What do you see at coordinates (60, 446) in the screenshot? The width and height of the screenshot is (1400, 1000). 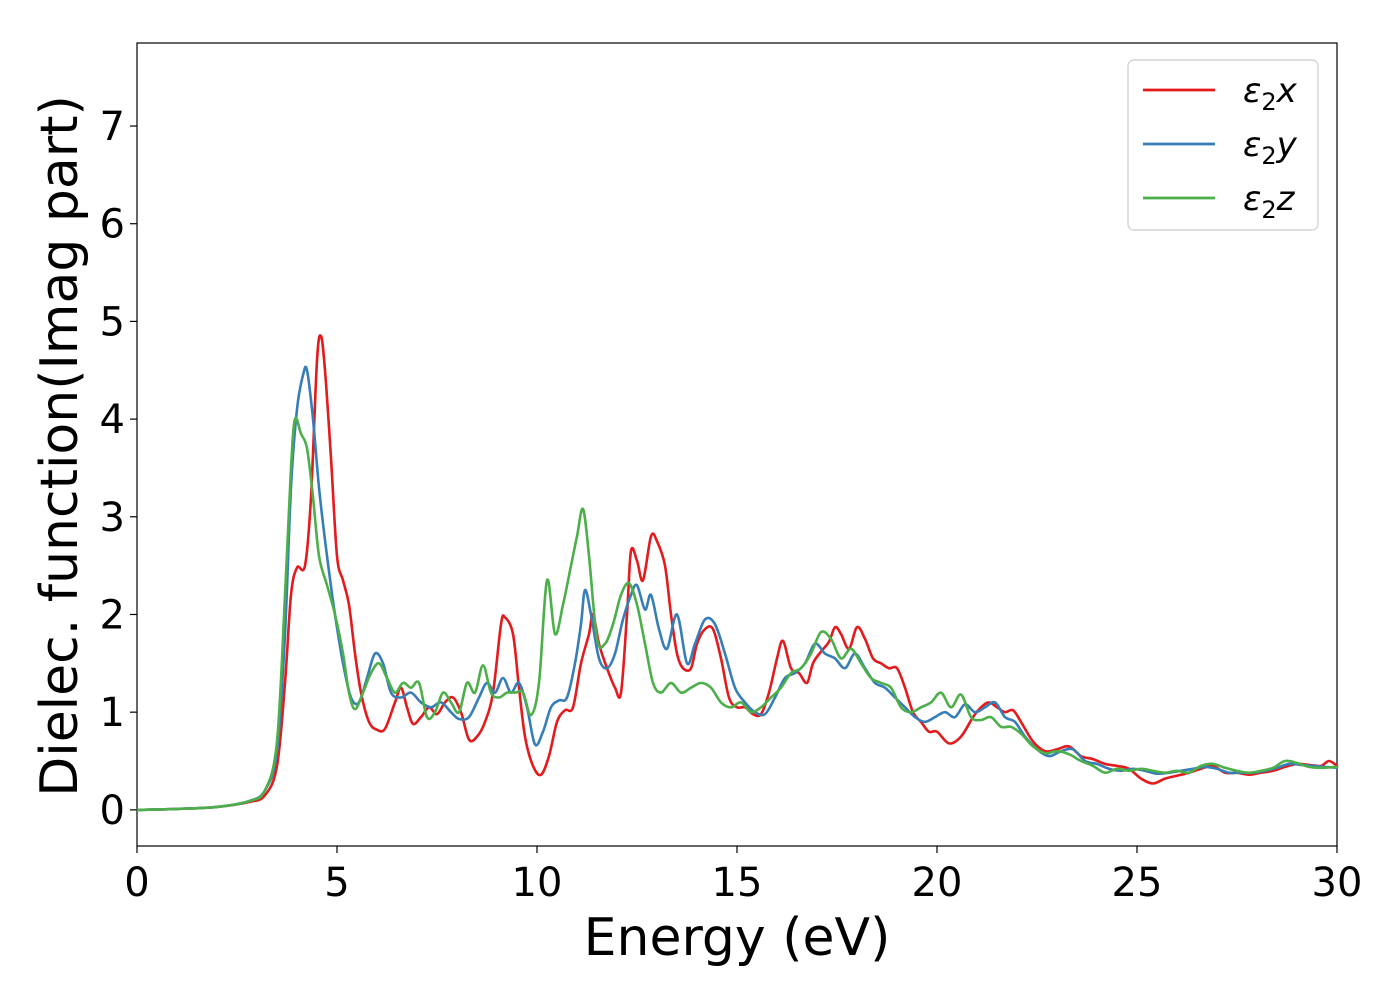 I see `y-axis-label: Dielec. function(Imag part)` at bounding box center [60, 446].